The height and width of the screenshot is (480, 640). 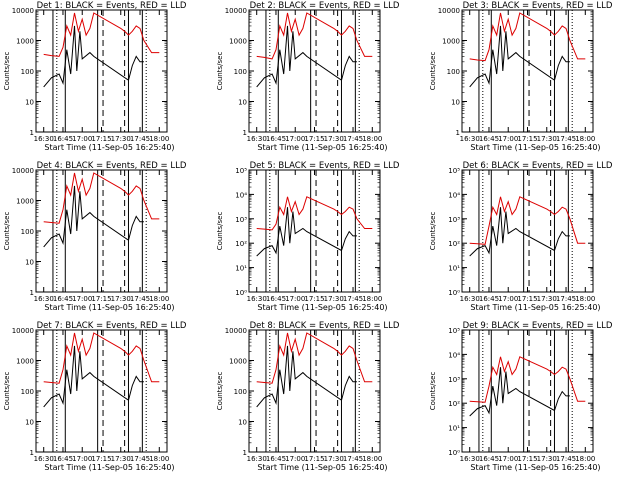 What do you see at coordinates (325, 326) in the screenshot?
I see `panel-title: Det 8: BLACK = Events, RED = LLD` at bounding box center [325, 326].